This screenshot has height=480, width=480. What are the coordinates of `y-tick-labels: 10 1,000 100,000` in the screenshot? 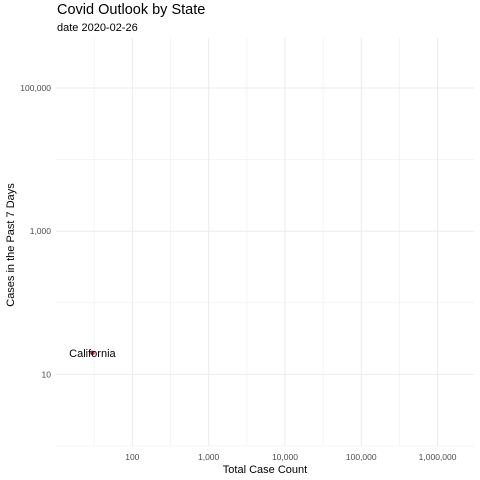 It's located at (35, 231).